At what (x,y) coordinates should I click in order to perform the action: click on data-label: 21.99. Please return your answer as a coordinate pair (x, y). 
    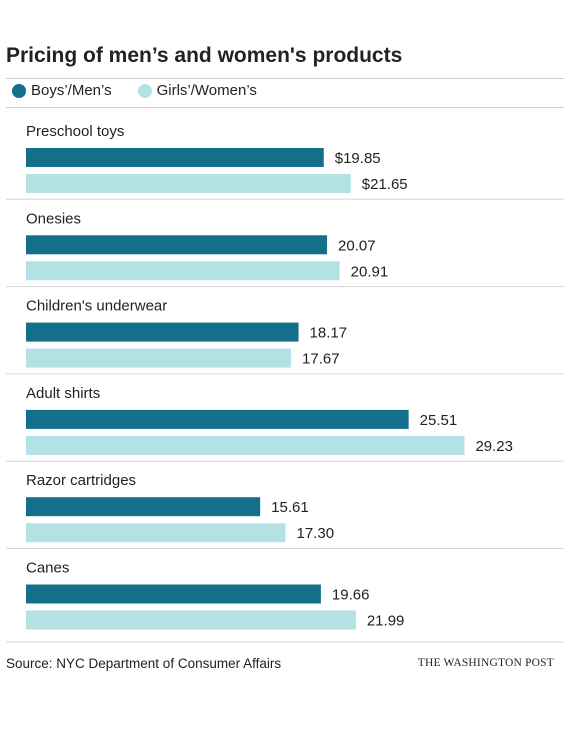
    Looking at the image, I should click on (386, 621).